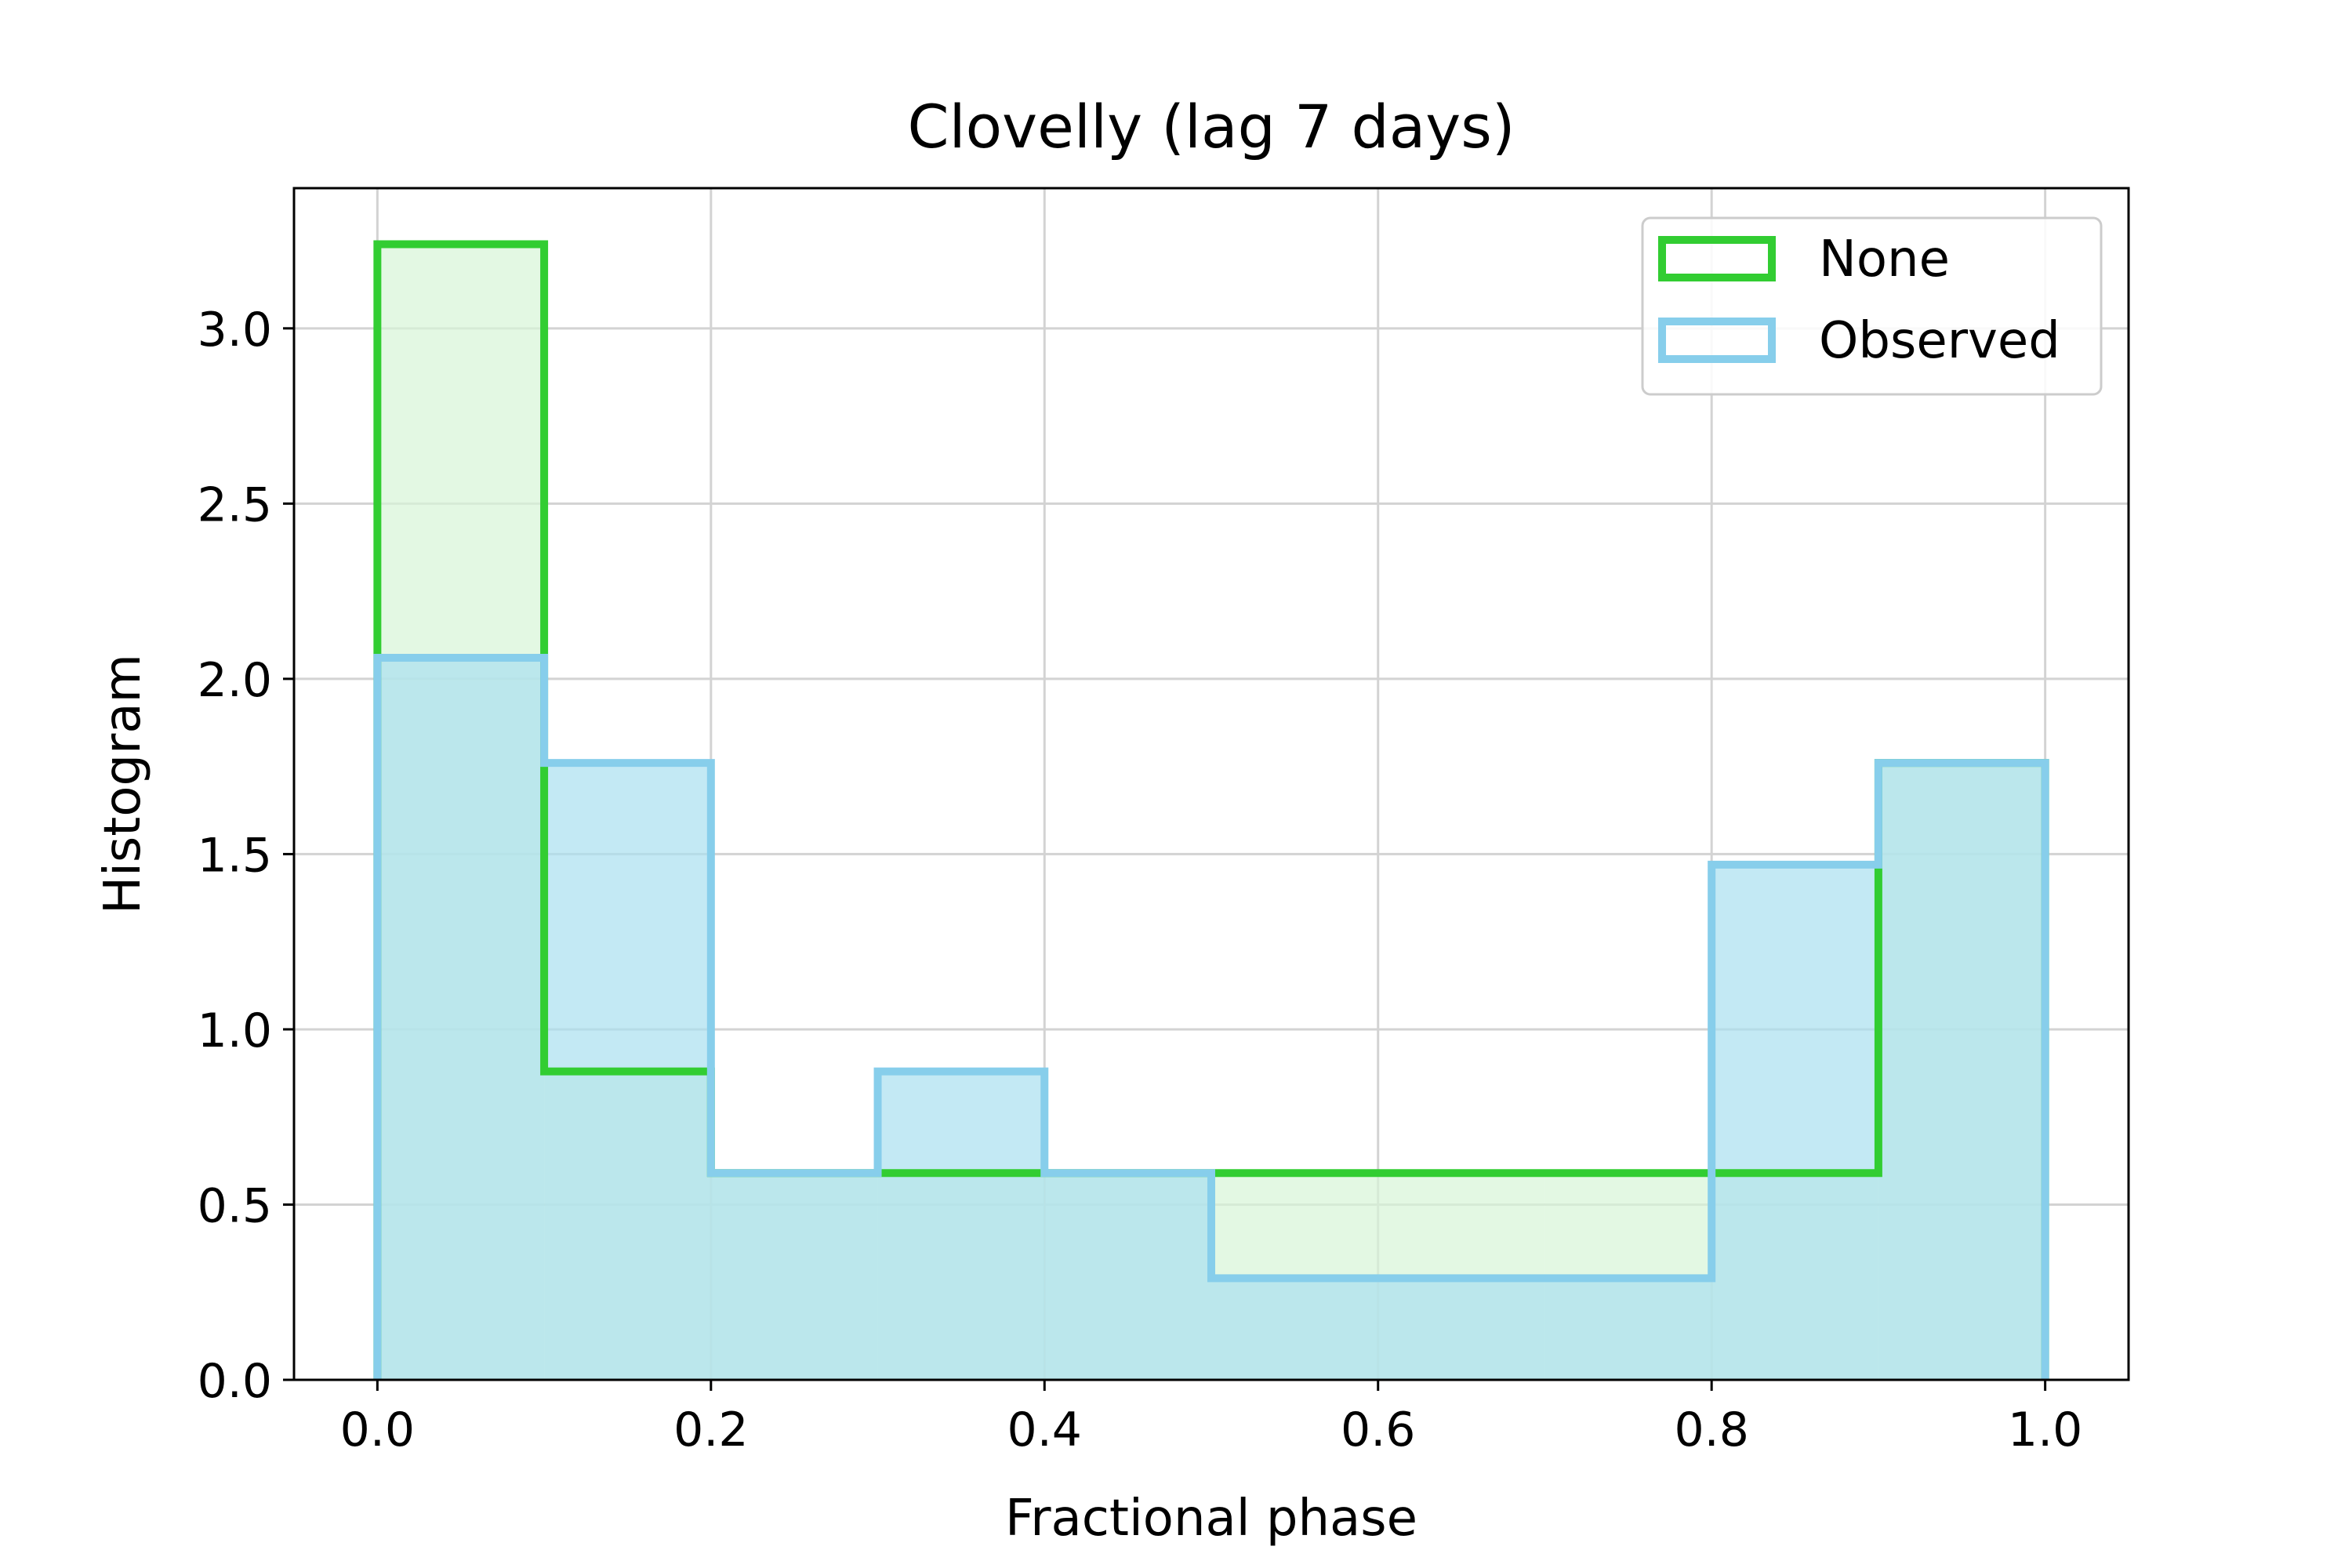 This screenshot has width=2352, height=1568. I want to click on y-tick-label: 0.5, so click(235, 1205).